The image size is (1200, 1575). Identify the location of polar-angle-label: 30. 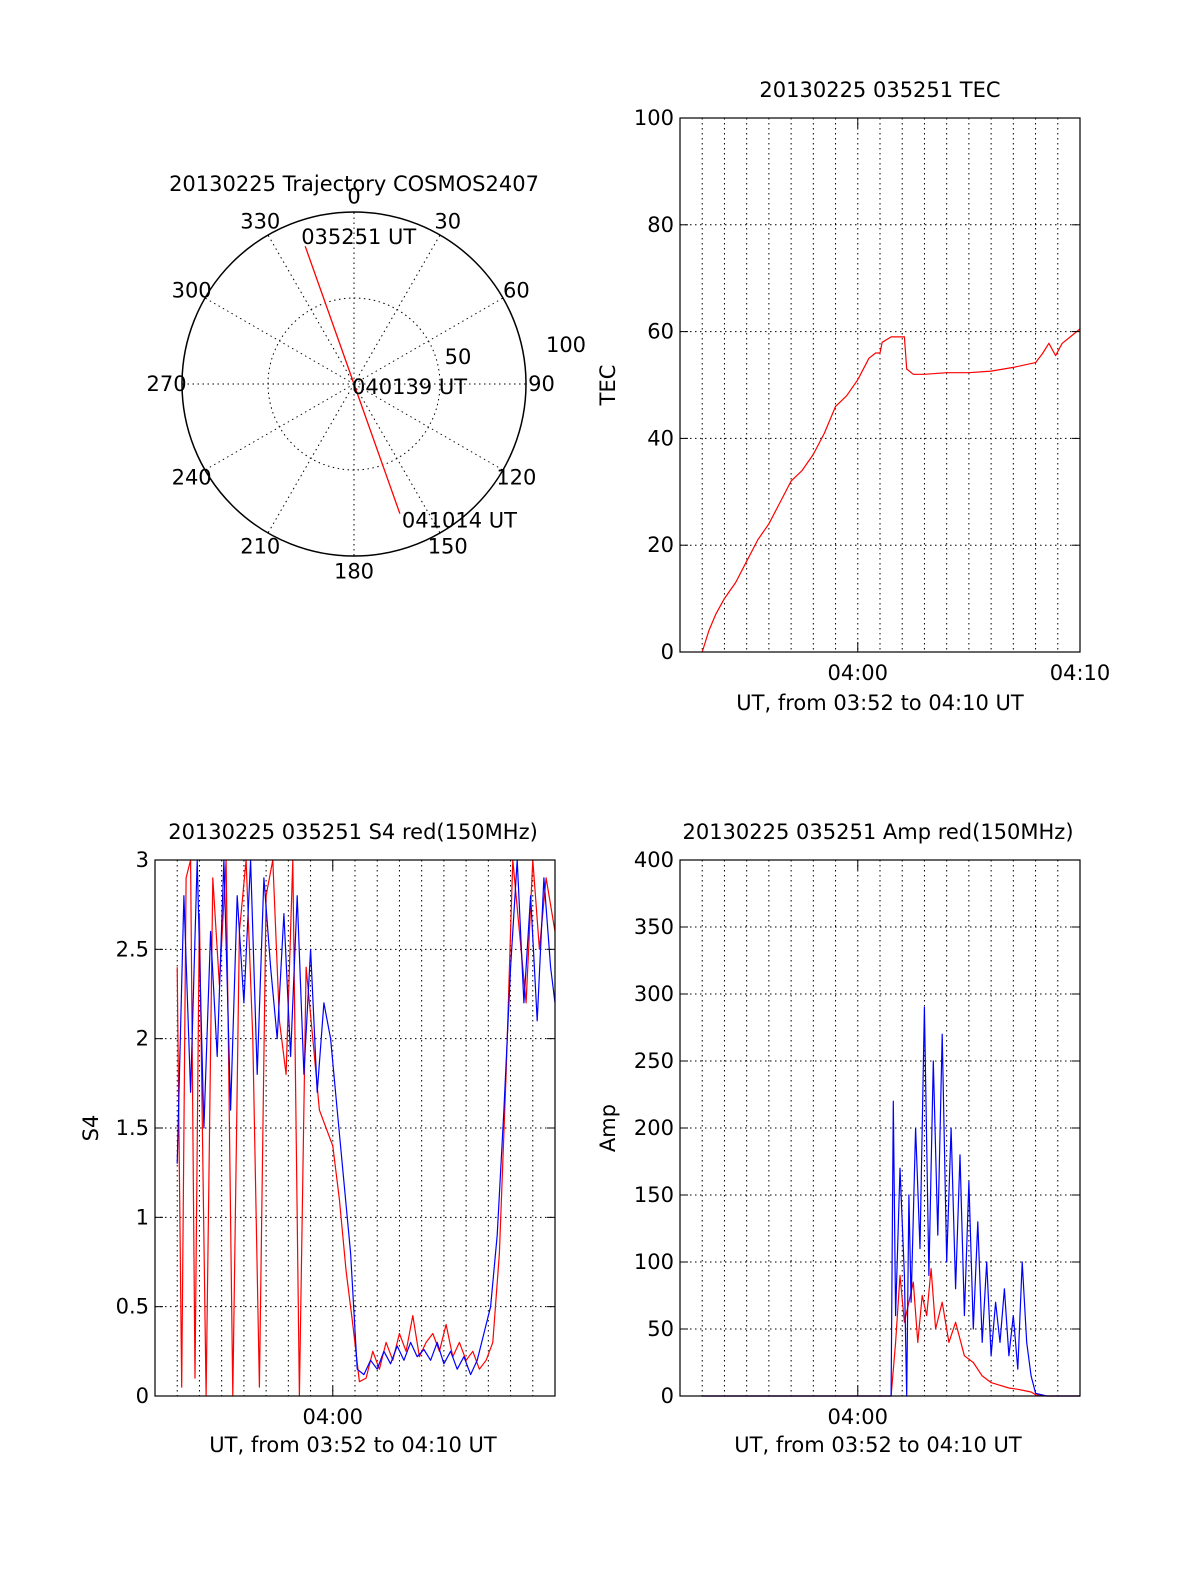
(447, 222).